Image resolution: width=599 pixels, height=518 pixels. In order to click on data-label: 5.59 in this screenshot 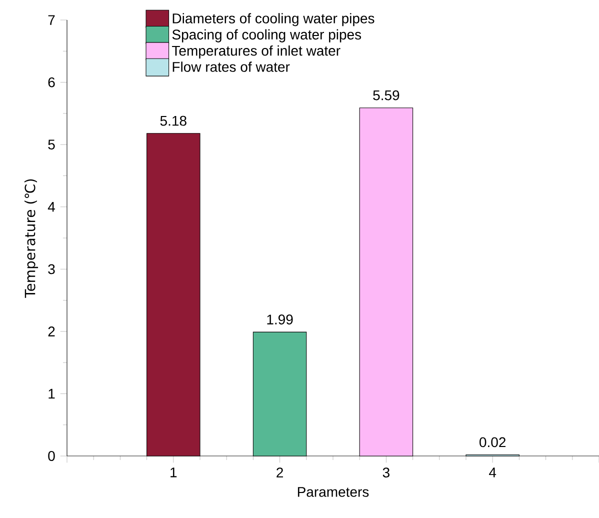, I will do `click(386, 95)`.